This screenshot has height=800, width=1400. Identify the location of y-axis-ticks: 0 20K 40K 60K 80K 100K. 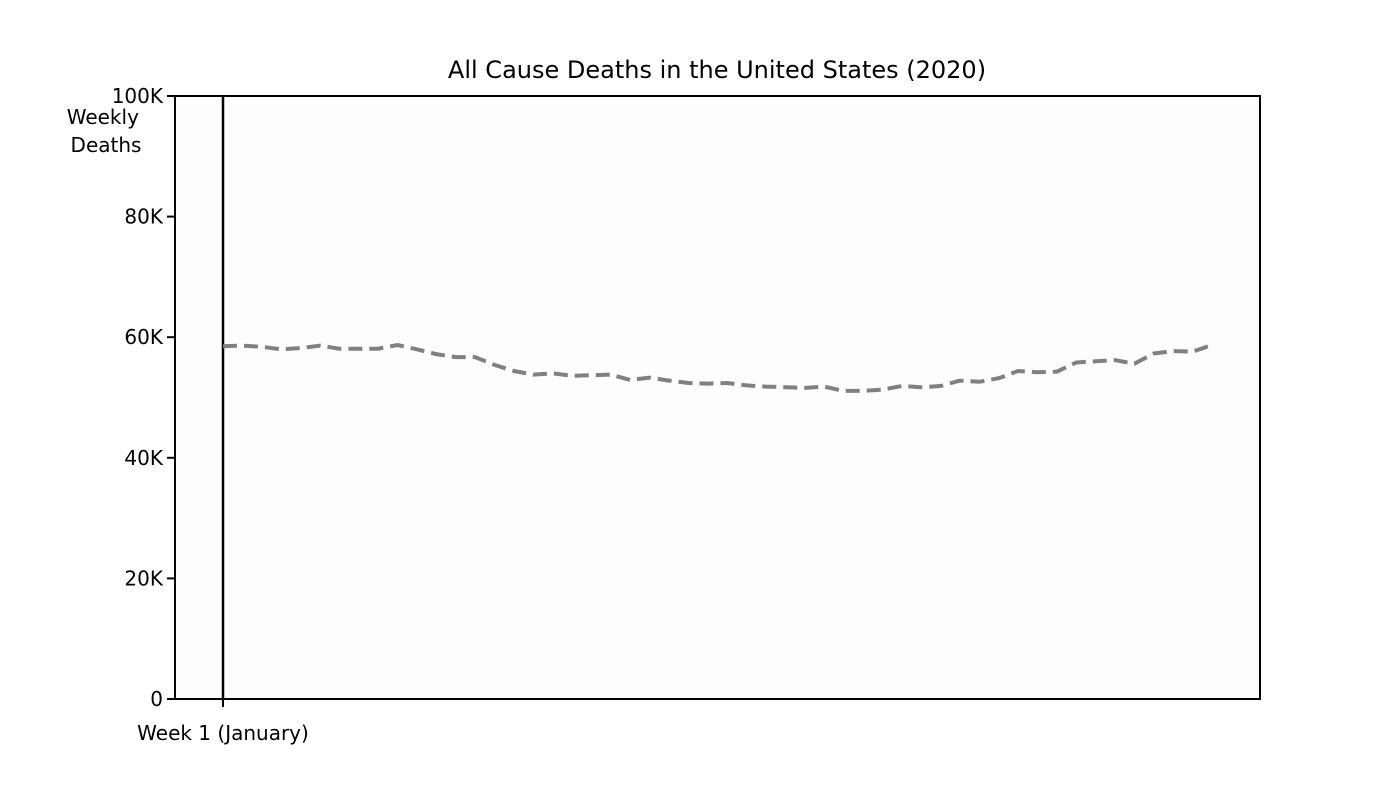
(143, 397).